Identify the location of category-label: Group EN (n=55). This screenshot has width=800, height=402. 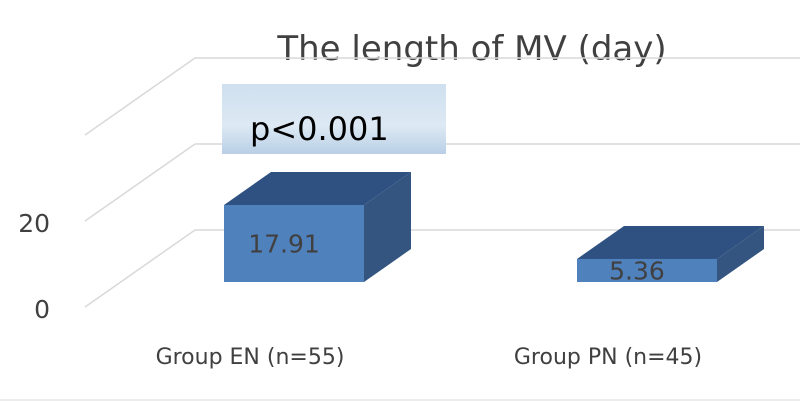
(250, 357).